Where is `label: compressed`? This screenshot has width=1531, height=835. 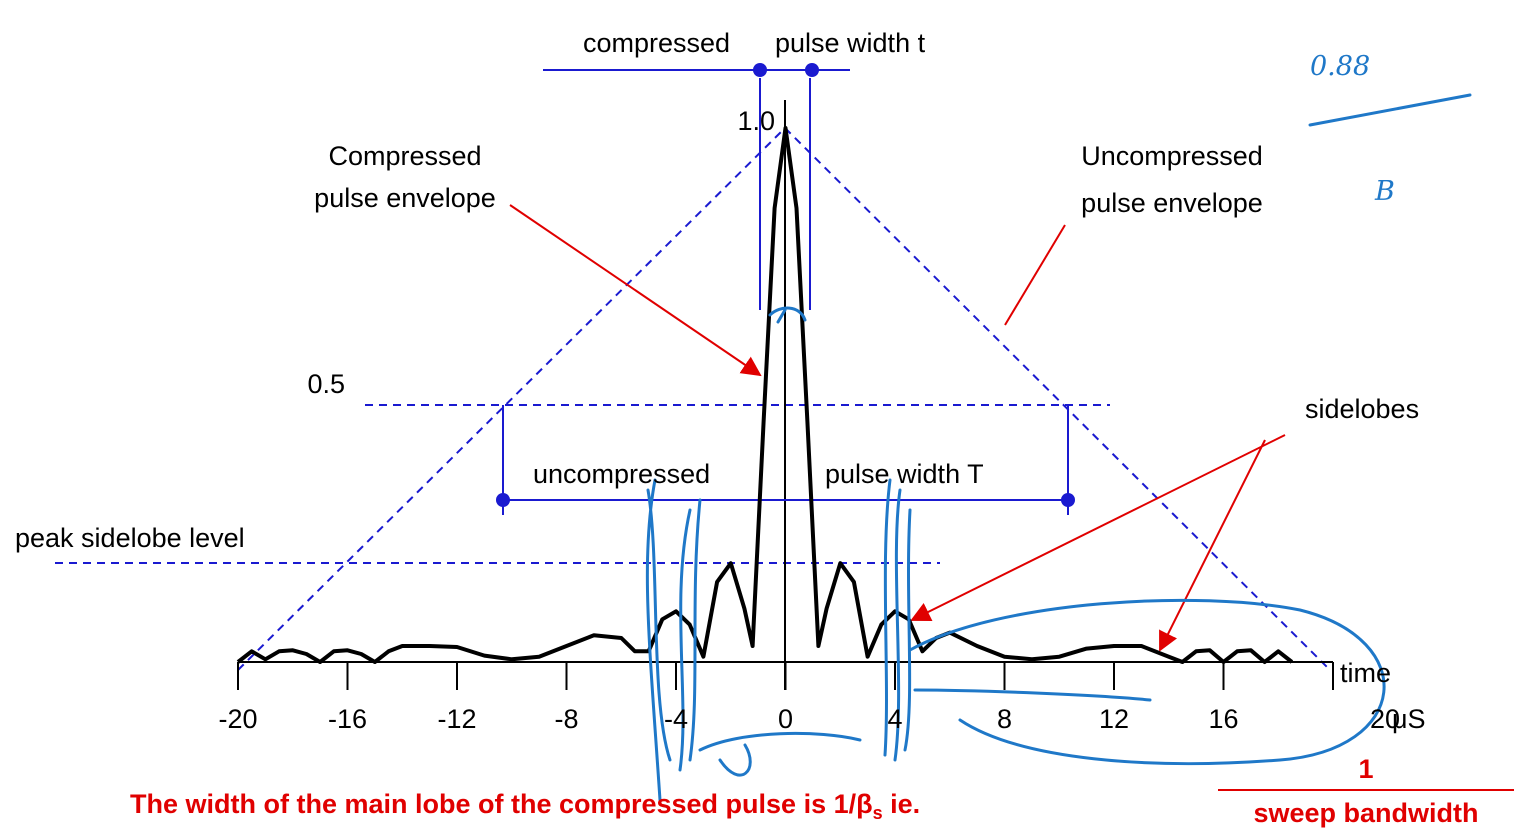
label: compressed is located at coordinates (656, 43).